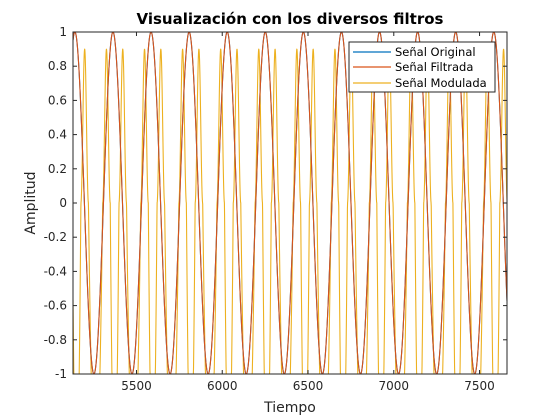 The width and height of the screenshot is (560, 420). What do you see at coordinates (63, 203) in the screenshot?
I see `y-tick-label: 0` at bounding box center [63, 203].